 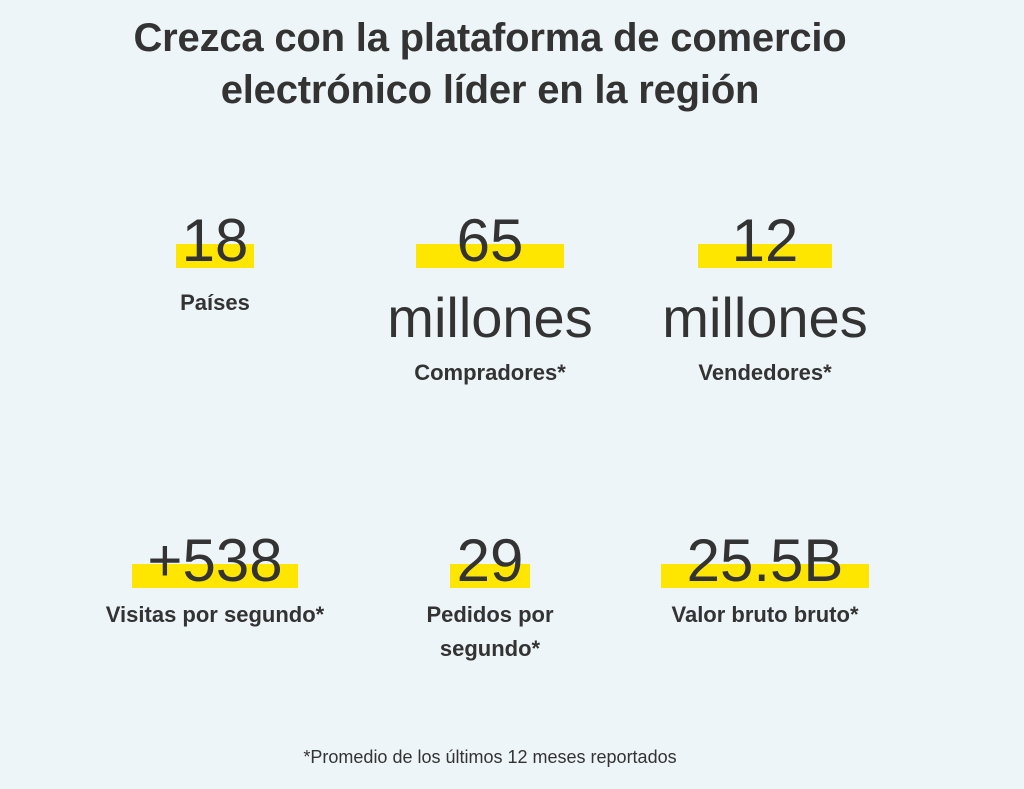 I want to click on headline-line-2: electrónico líder en la región, so click(x=490, y=90).